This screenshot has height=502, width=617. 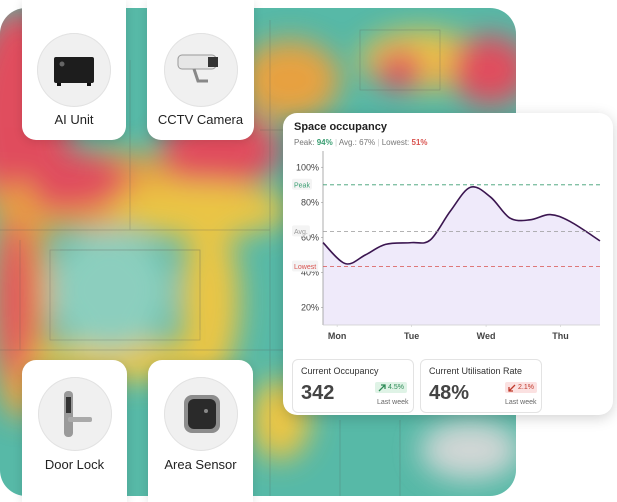 I want to click on cctv-icon, so click(x=197, y=68).